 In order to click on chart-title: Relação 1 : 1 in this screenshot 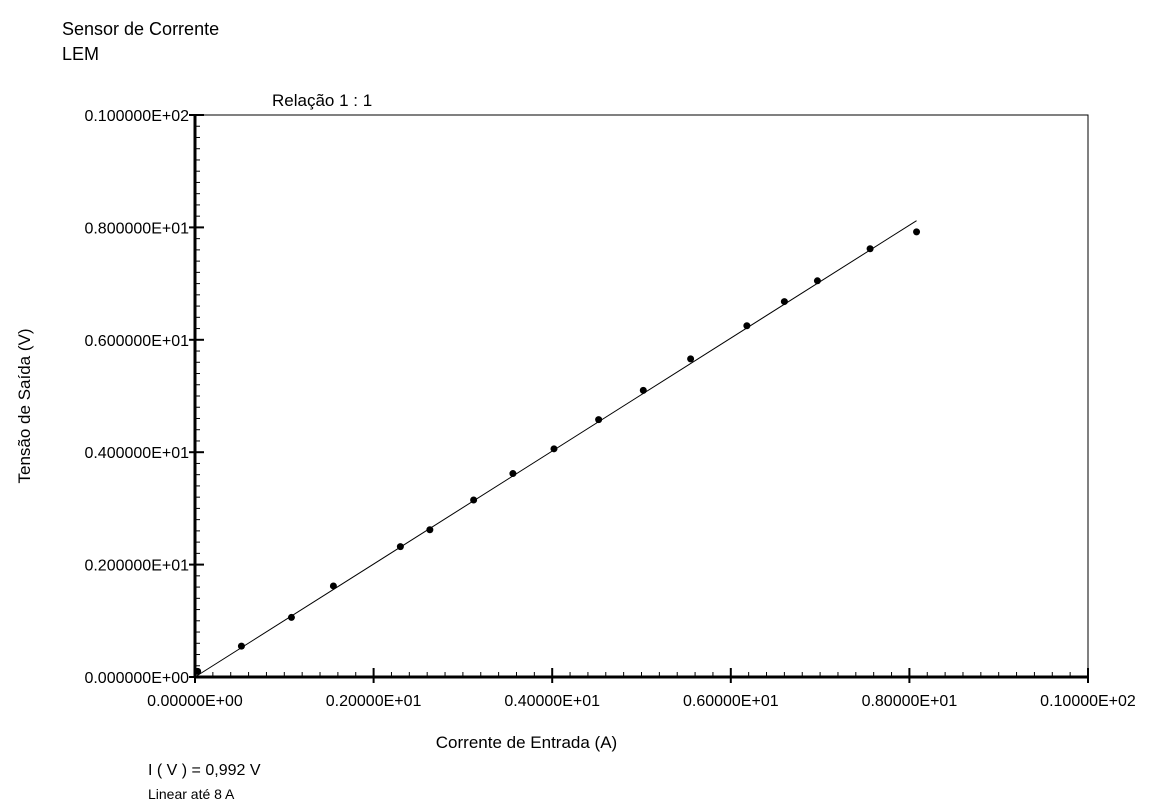, I will do `click(322, 100)`.